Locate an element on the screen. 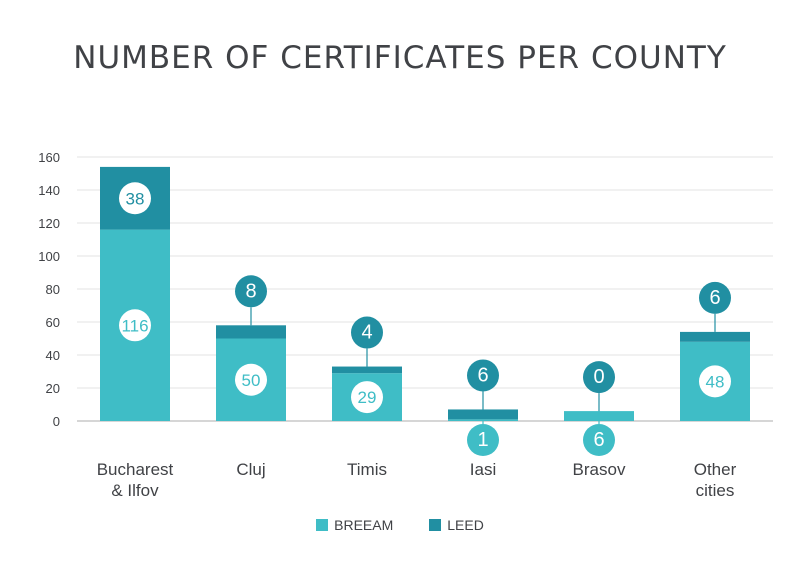  label-badge-leed-timis is located at coordinates (367, 332).